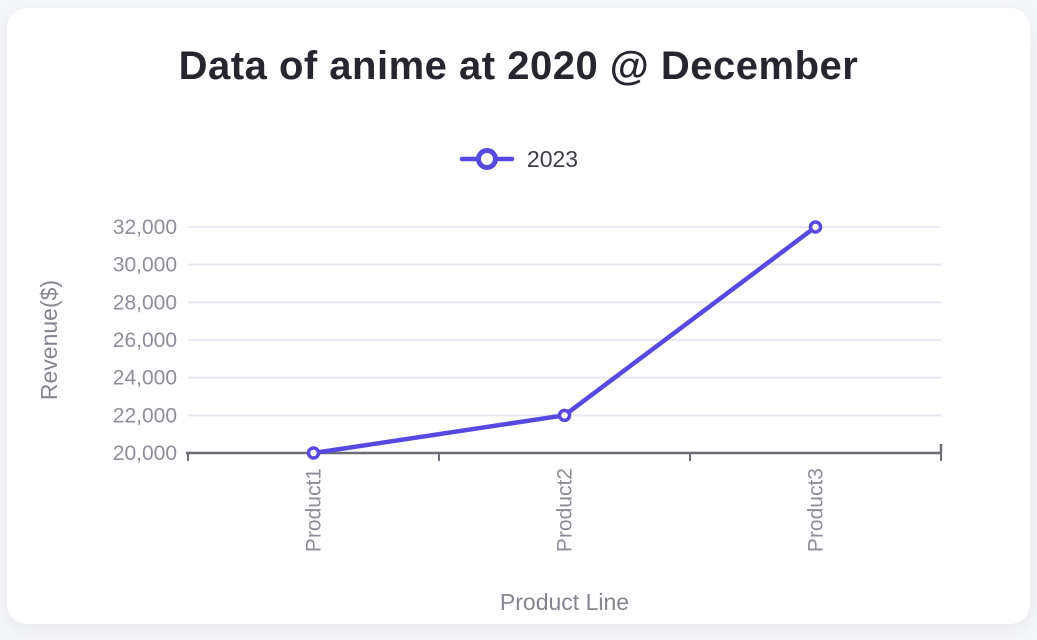 The height and width of the screenshot is (640, 1037). What do you see at coordinates (314, 510) in the screenshot?
I see `x-axis-tick-label: Product1` at bounding box center [314, 510].